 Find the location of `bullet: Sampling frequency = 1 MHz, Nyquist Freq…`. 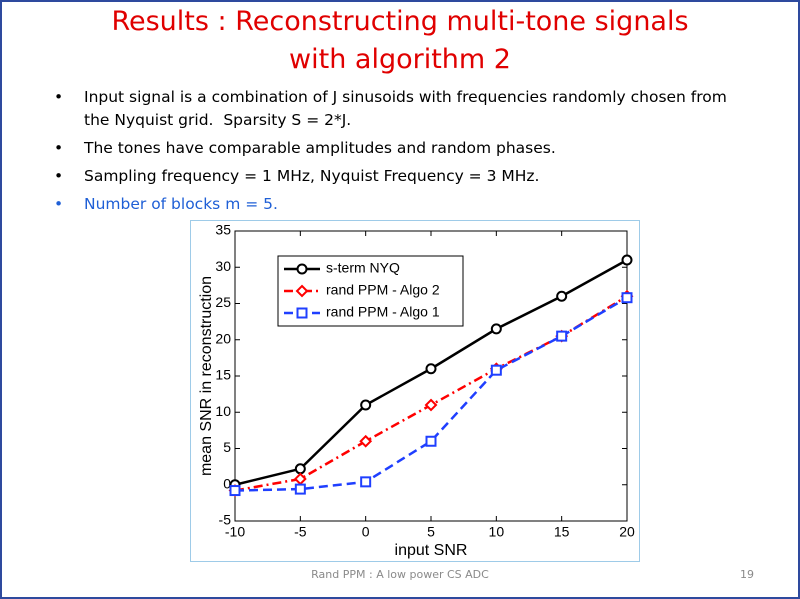

bullet: Sampling frequency = 1 MHz, Nyquist Freq… is located at coordinates (390, 176).